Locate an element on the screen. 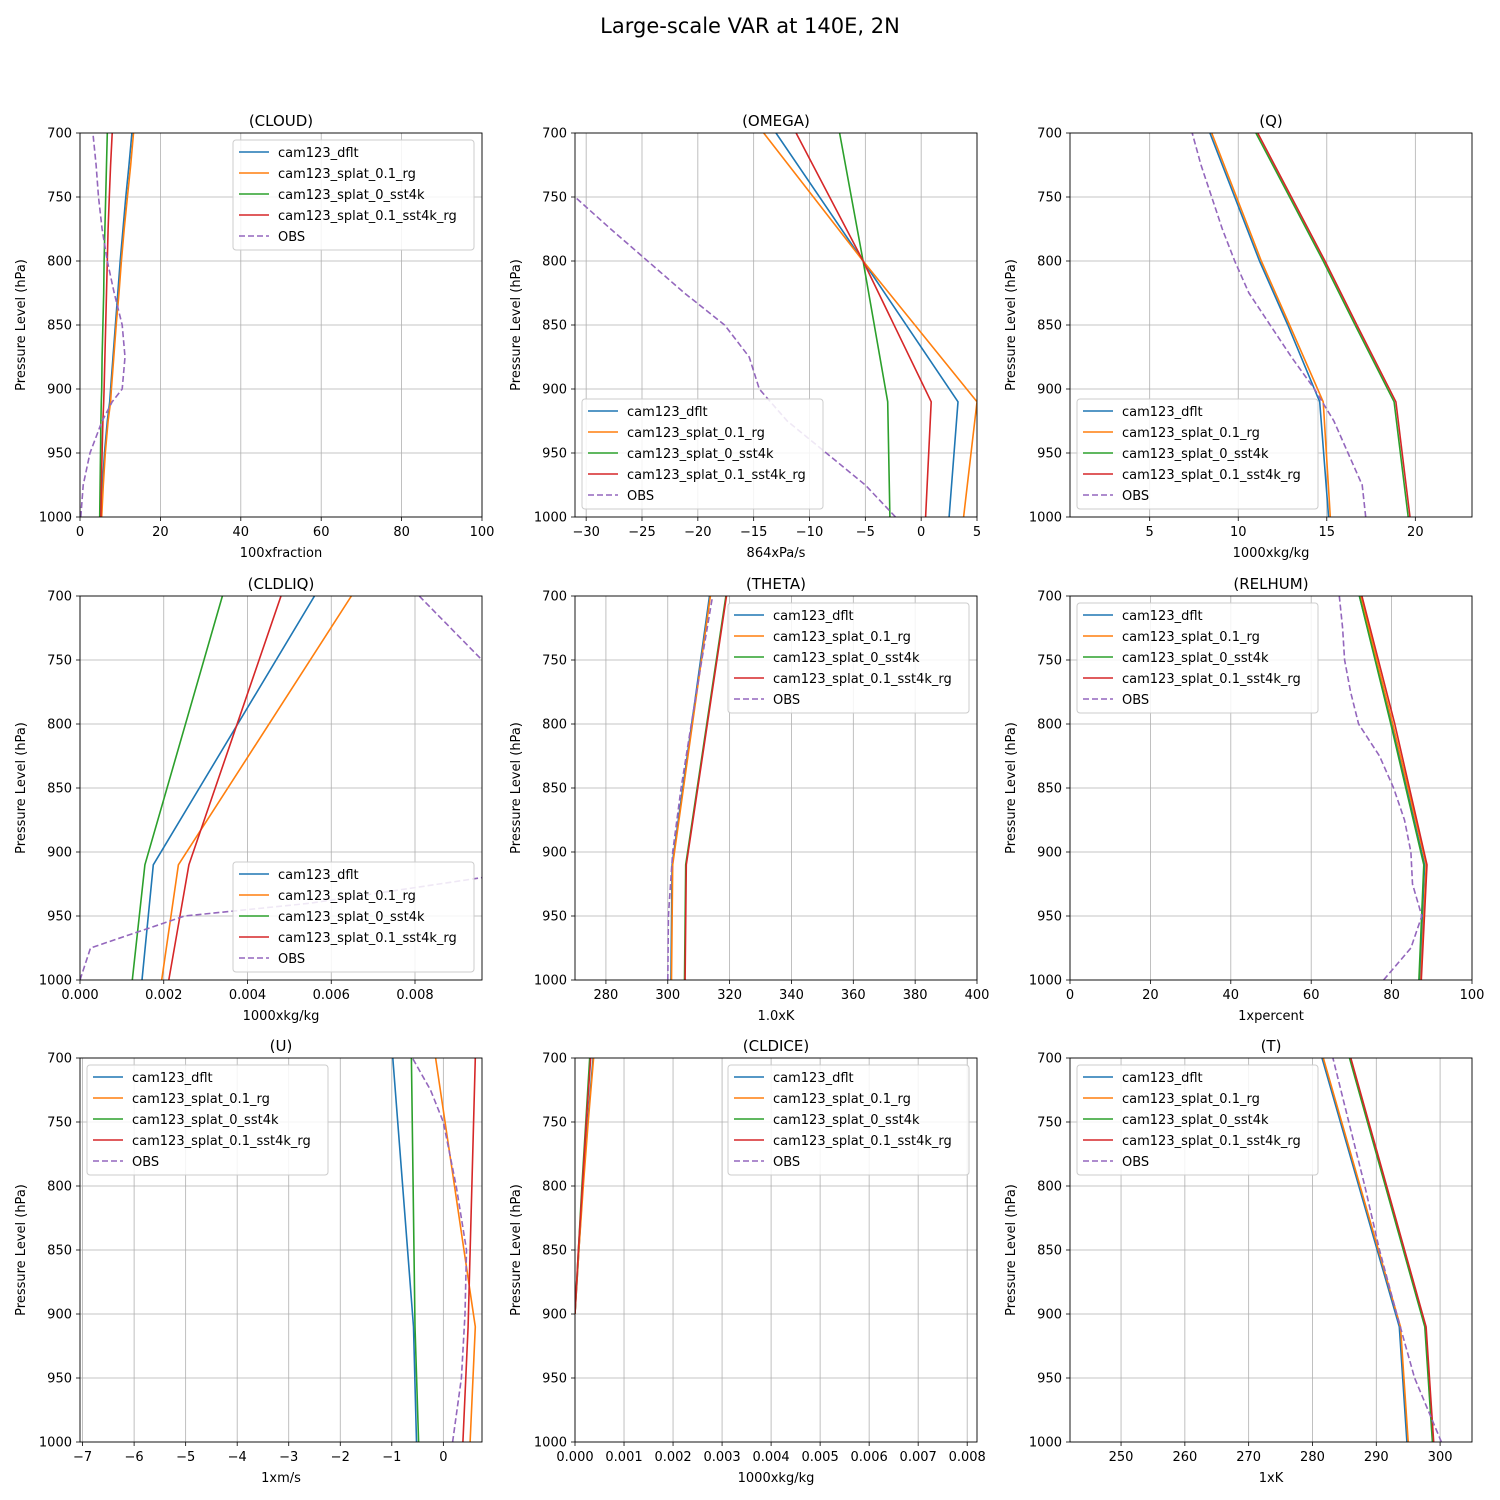 This screenshot has height=1500, width=1500. x-tick-label: 270 is located at coordinates (1248, 1457).